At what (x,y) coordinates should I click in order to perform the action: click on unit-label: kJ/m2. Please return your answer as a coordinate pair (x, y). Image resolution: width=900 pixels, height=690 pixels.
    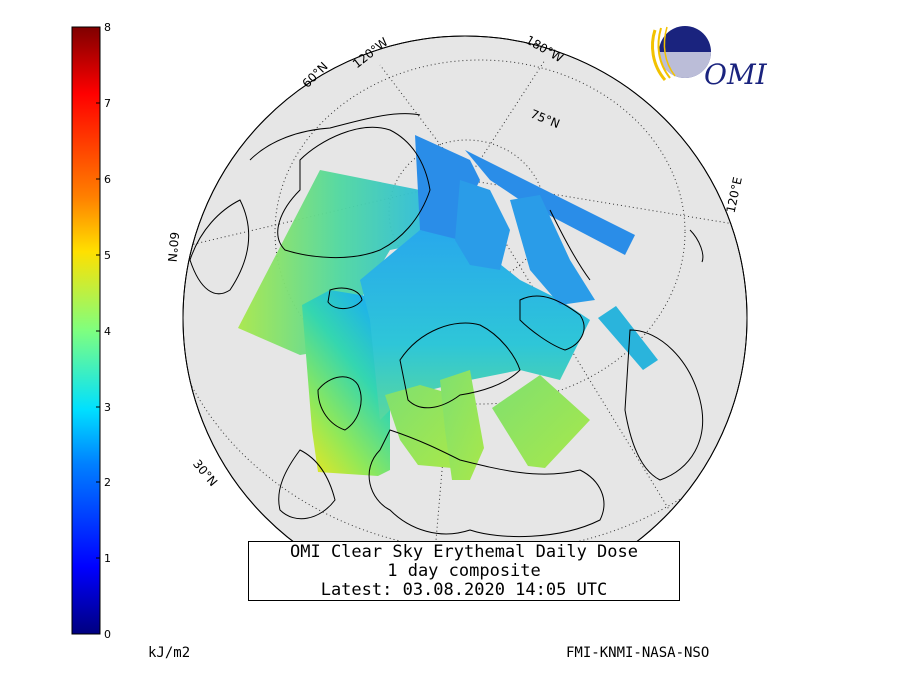
    Looking at the image, I should click on (169, 653).